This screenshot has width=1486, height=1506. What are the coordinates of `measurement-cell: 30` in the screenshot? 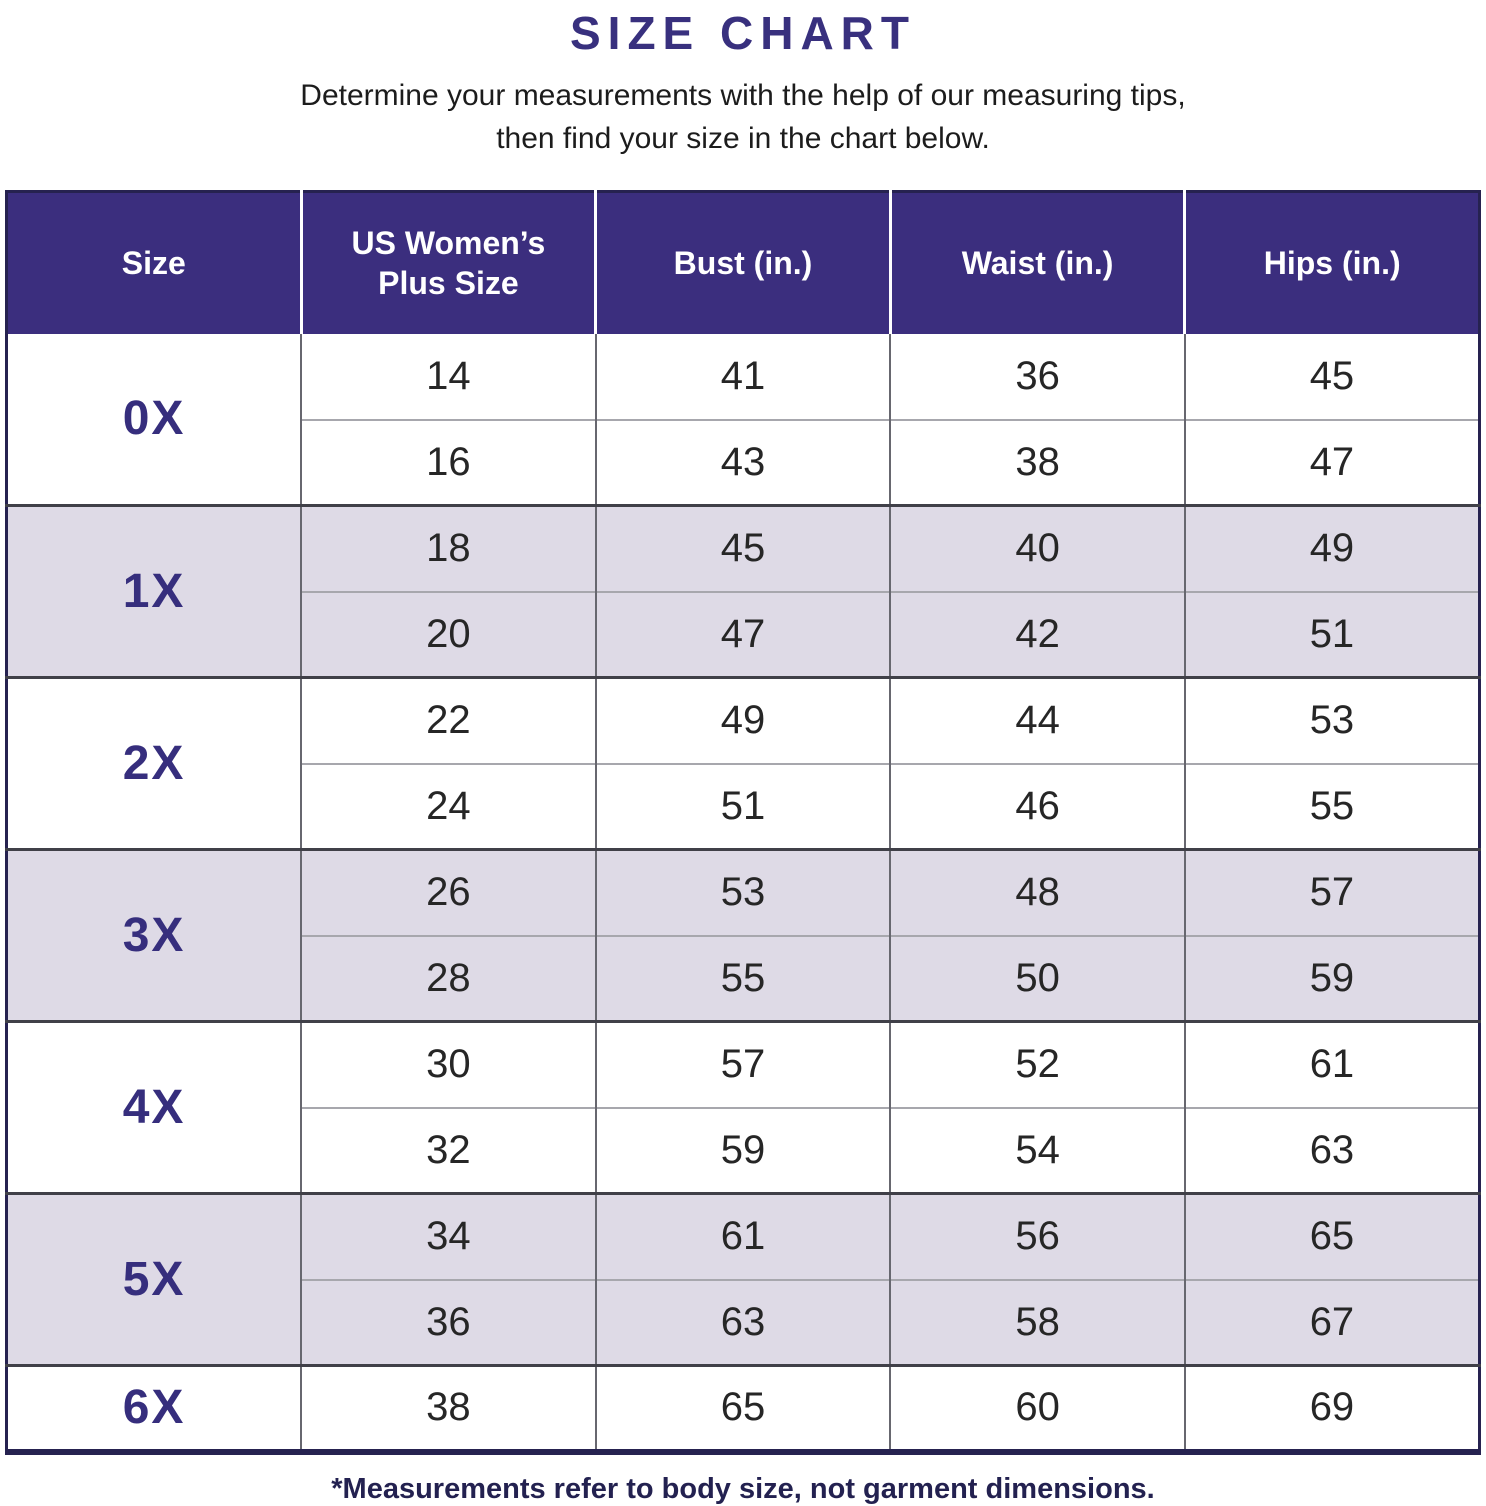 It's located at (448, 1064).